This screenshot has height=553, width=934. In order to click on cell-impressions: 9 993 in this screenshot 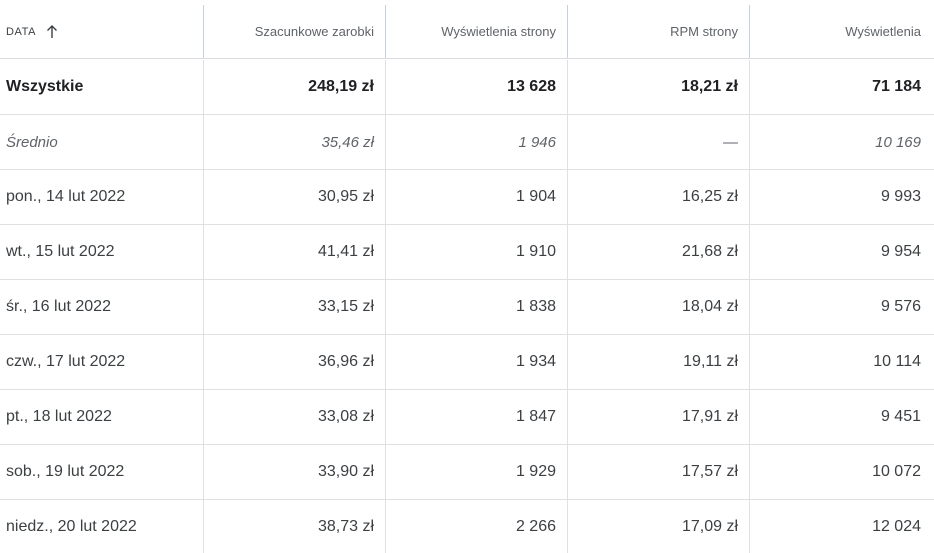, I will do `click(841, 197)`.